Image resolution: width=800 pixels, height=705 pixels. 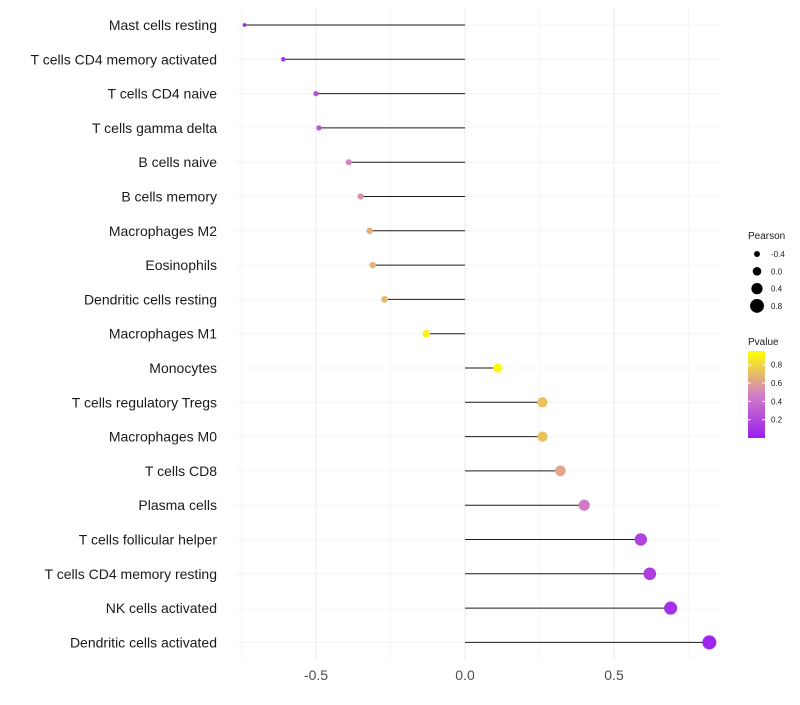 I want to click on size-legend-title: Pearson, so click(x=766, y=236).